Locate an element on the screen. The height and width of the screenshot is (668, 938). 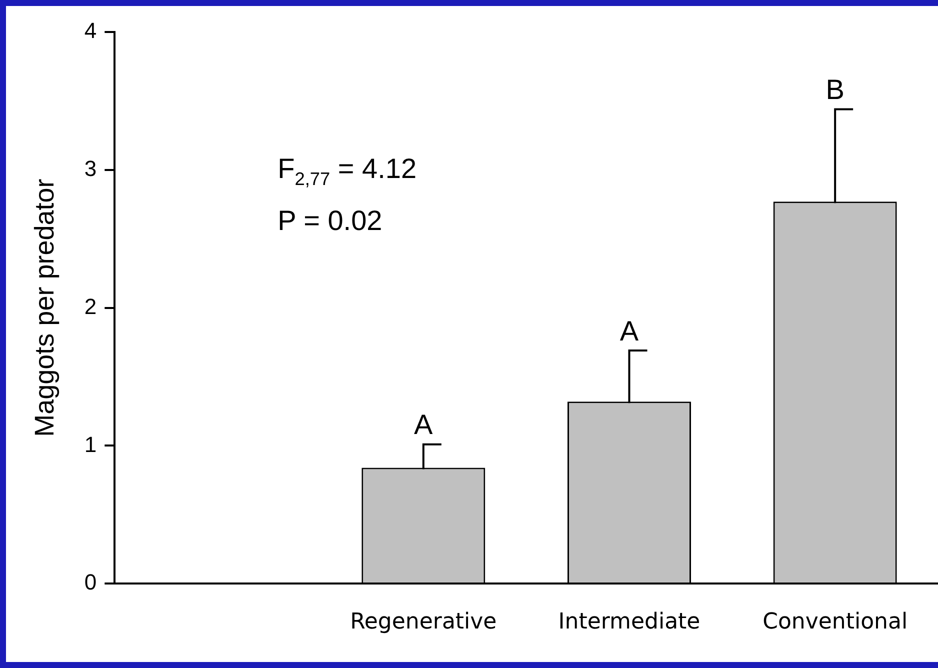
y-axis-title: Maggots per predator is located at coordinates (45, 307).